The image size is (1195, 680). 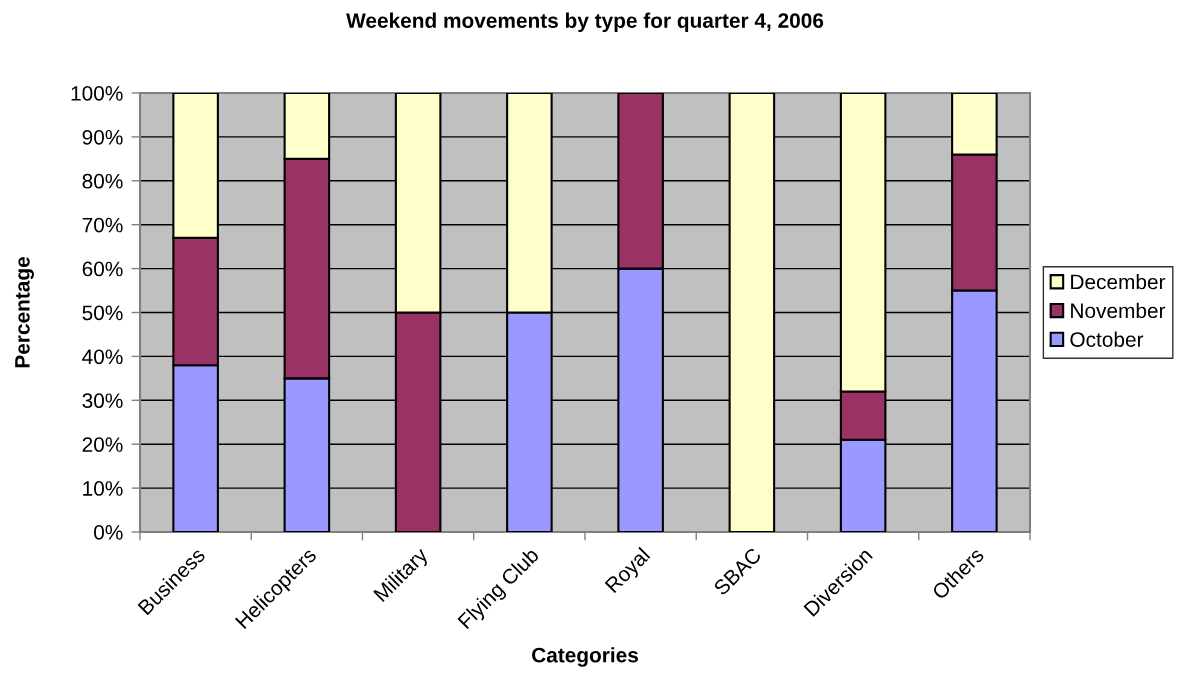 I want to click on chart-title: Weekend movements by type for quarter 4, 2006, so click(x=585, y=22).